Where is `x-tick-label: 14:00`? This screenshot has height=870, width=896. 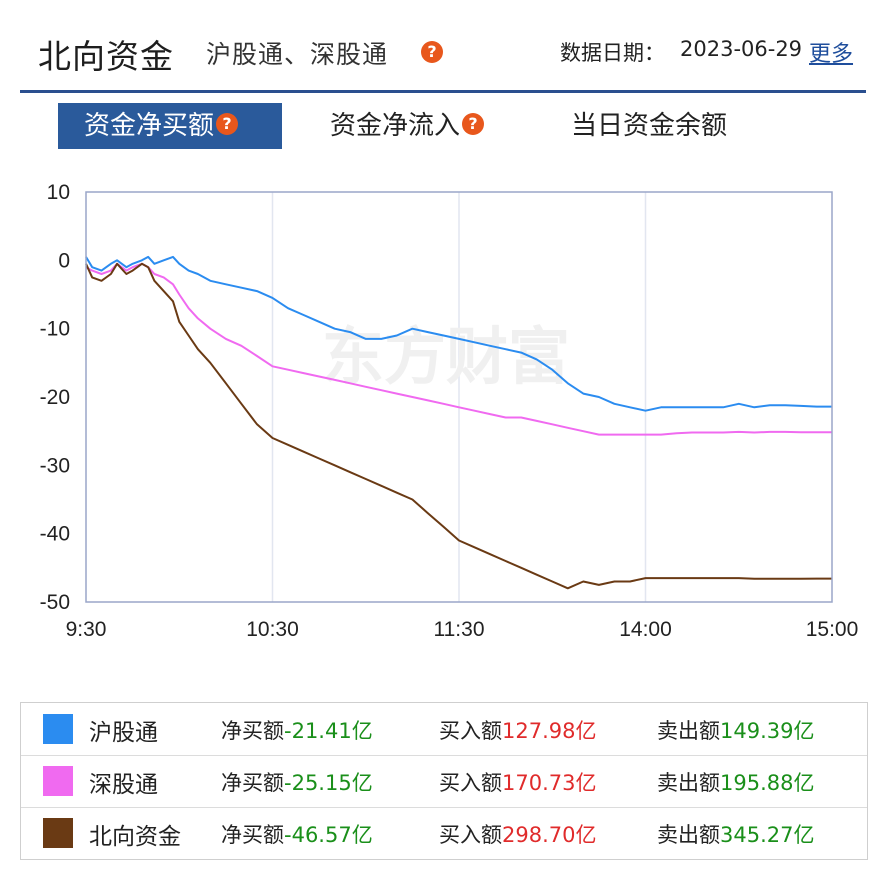
x-tick-label: 14:00 is located at coordinates (645, 629).